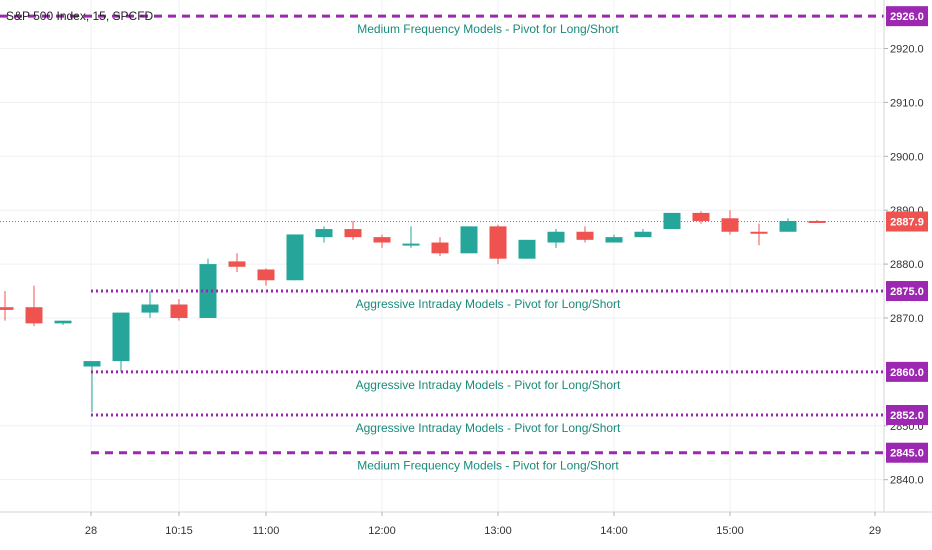 This screenshot has width=932, height=550. I want to click on time-tick-label: 12:00, so click(382, 531).